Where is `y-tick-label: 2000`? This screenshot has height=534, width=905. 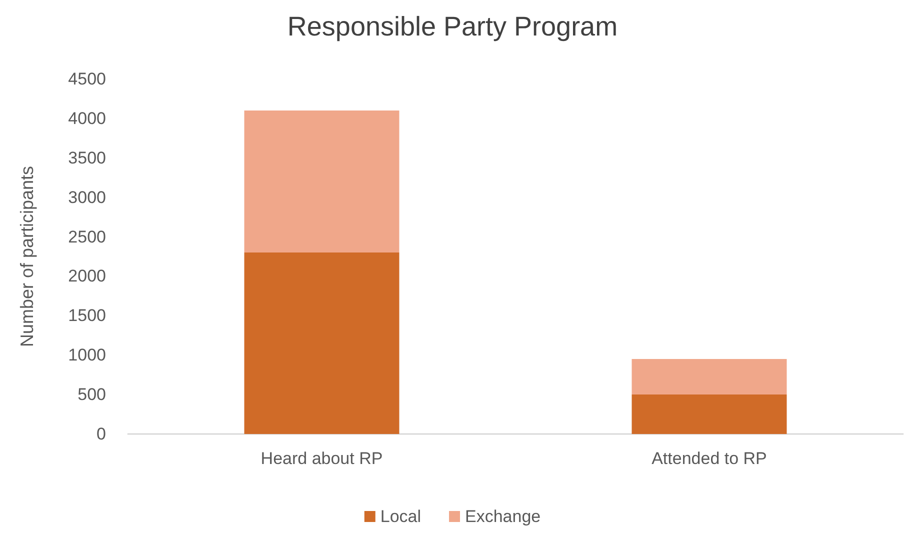 y-tick-label: 2000 is located at coordinates (87, 276).